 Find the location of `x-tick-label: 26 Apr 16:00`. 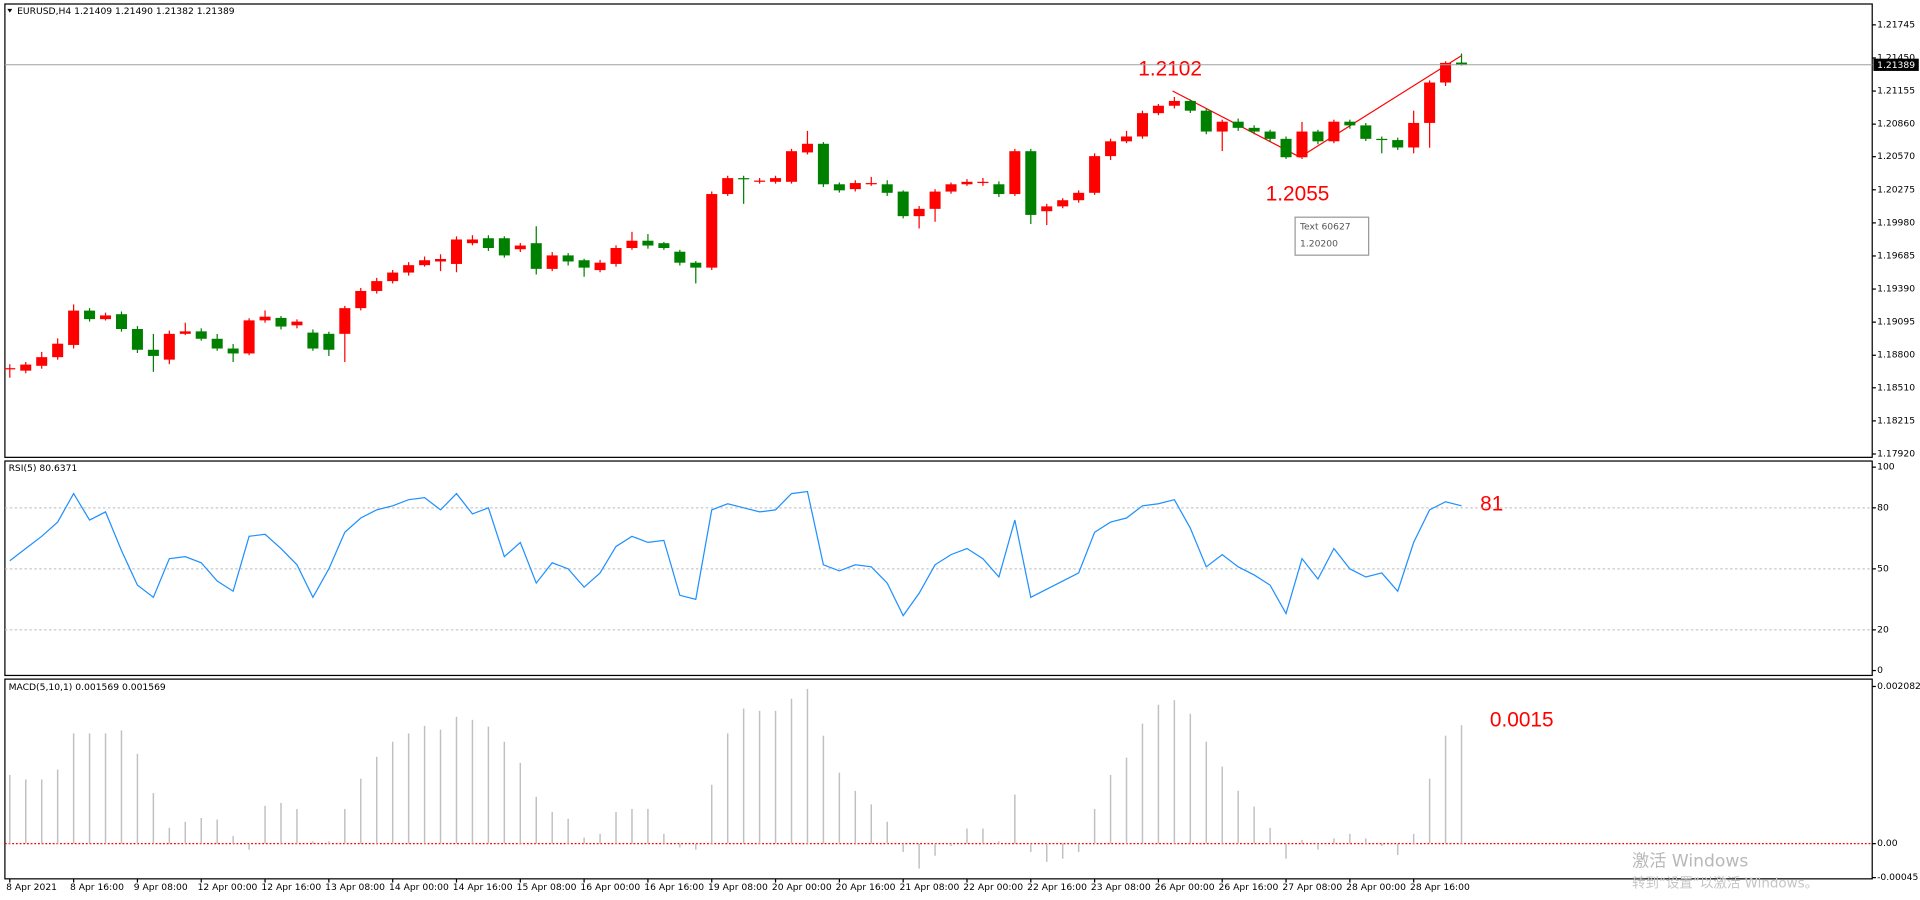

x-tick-label: 26 Apr 16:00 is located at coordinates (1249, 887).